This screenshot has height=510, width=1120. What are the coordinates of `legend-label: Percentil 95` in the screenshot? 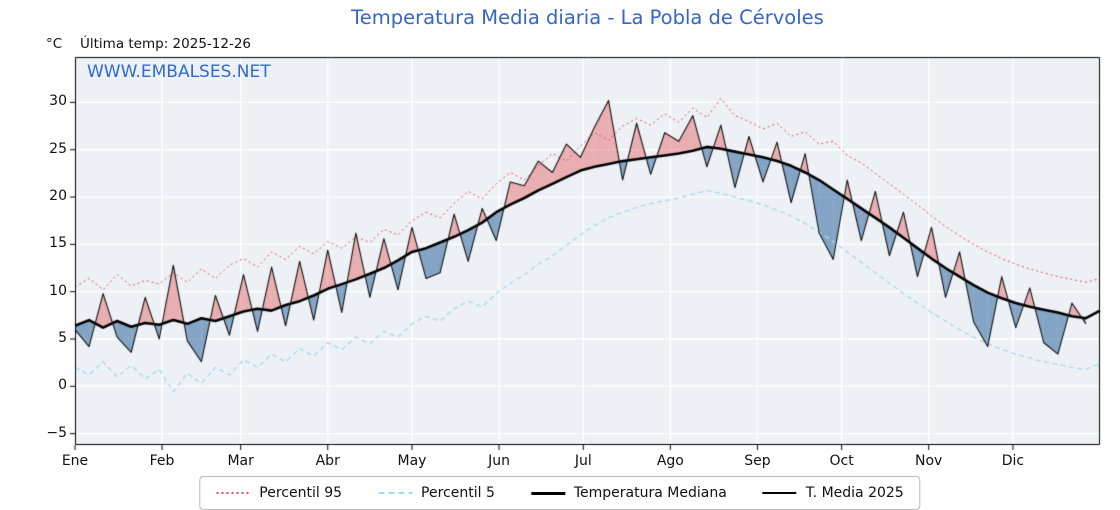 It's located at (301, 493).